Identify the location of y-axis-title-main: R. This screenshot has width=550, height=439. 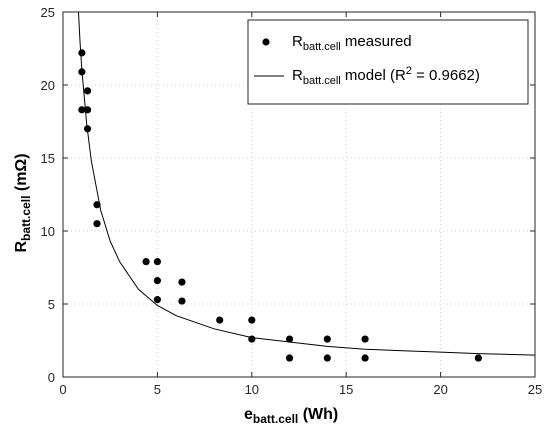
(21, 247).